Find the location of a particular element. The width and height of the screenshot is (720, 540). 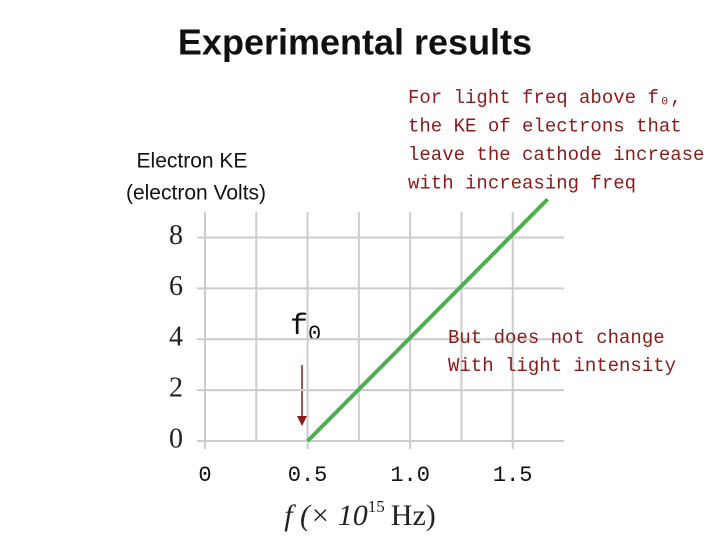

note-text: But does not change is located at coordinates (556, 338).